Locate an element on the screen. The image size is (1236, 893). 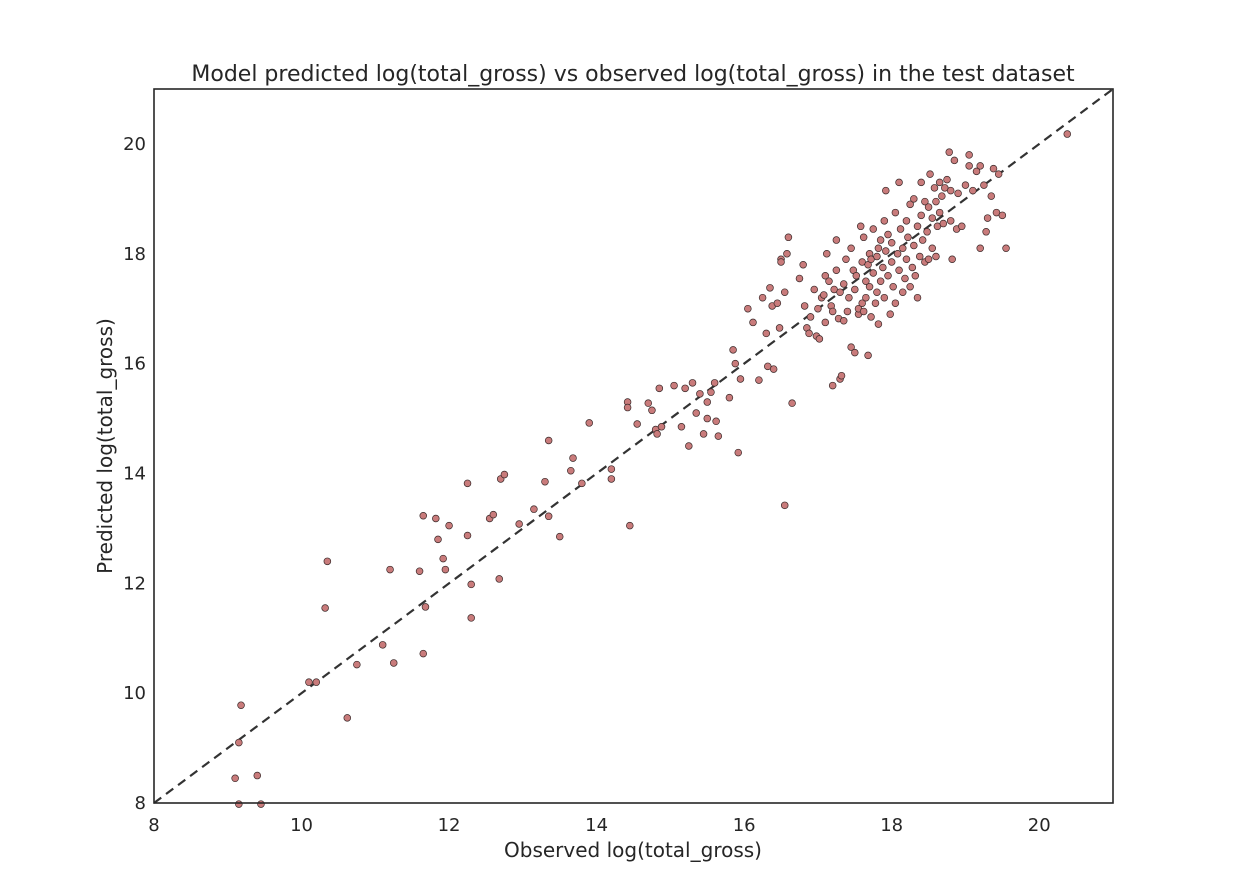
y-tick-label: 14 is located at coordinates (134, 473).